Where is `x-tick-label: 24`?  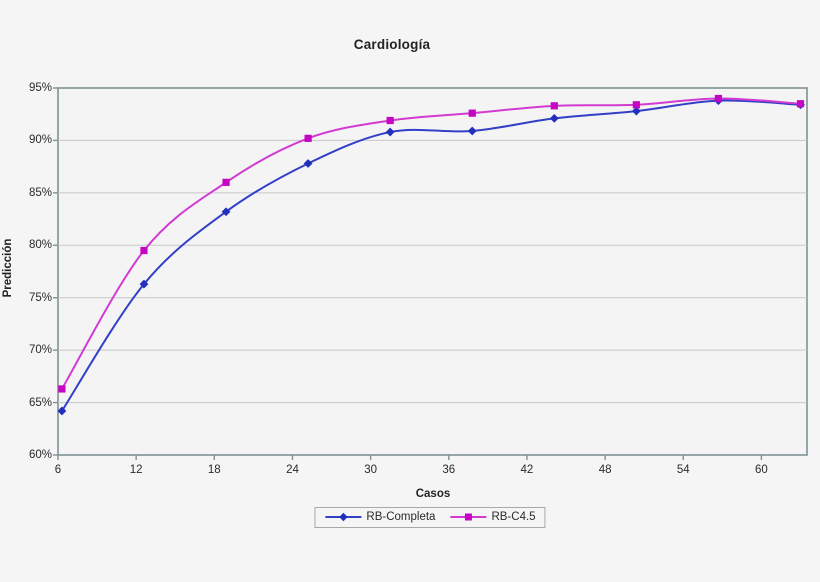
x-tick-label: 24 is located at coordinates (292, 470).